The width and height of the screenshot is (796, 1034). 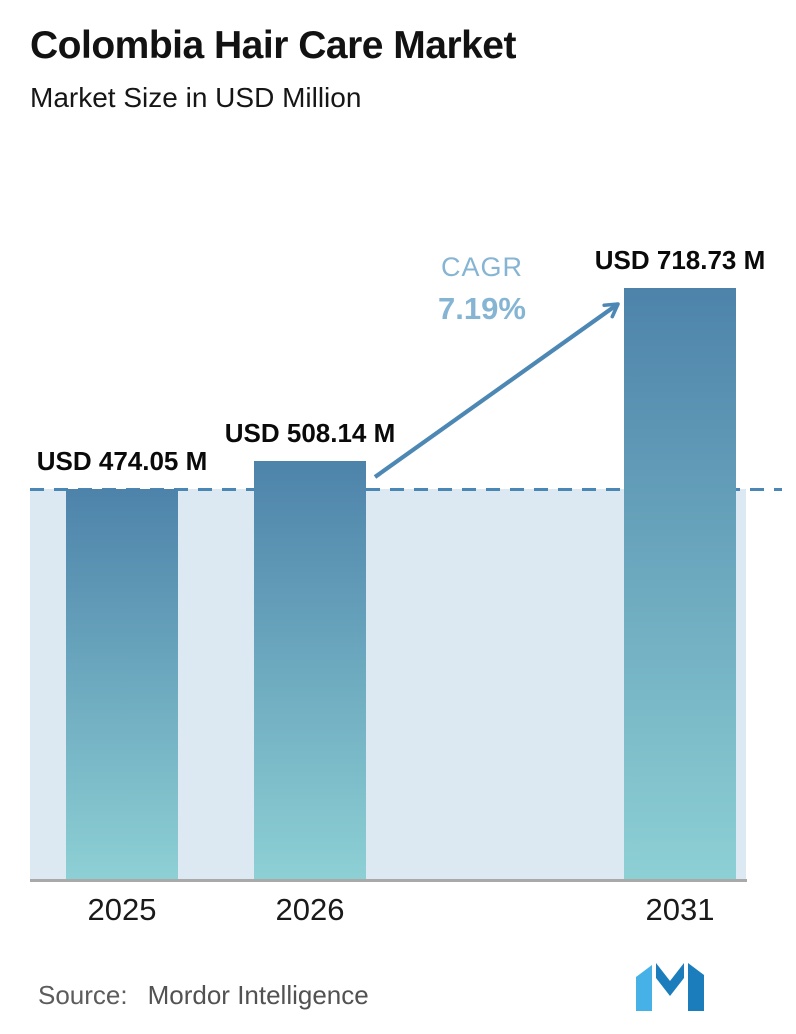 What do you see at coordinates (482, 308) in the screenshot?
I see `cagr-value: 7.19%` at bounding box center [482, 308].